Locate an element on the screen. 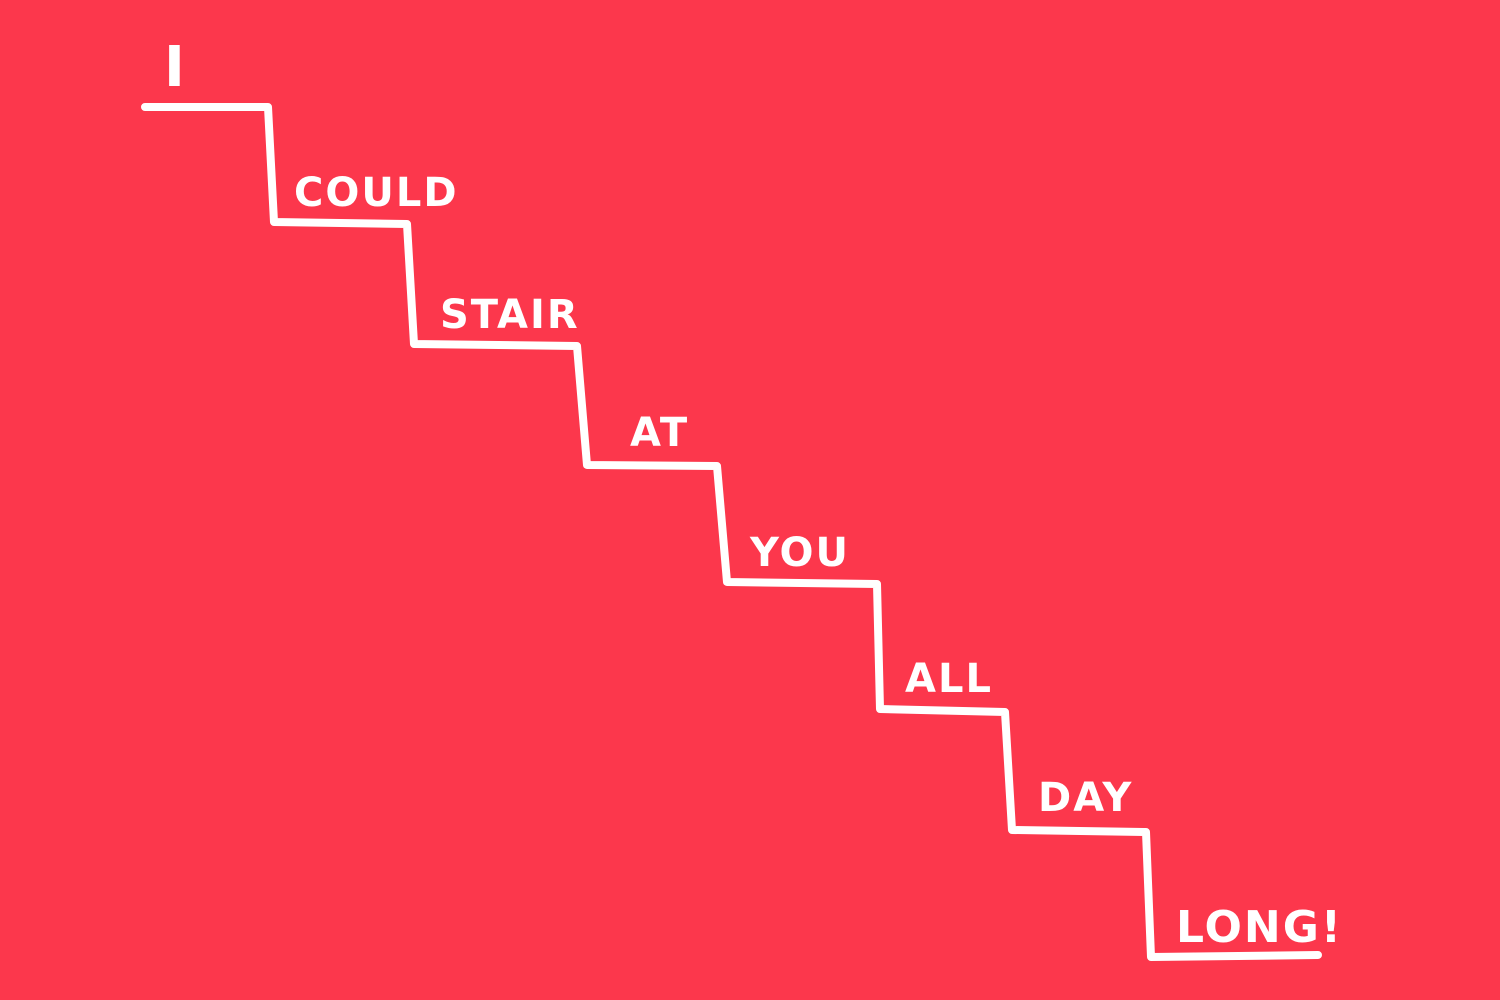 The height and width of the screenshot is (1000, 1500). word-stair: STAIR is located at coordinates (510, 315).